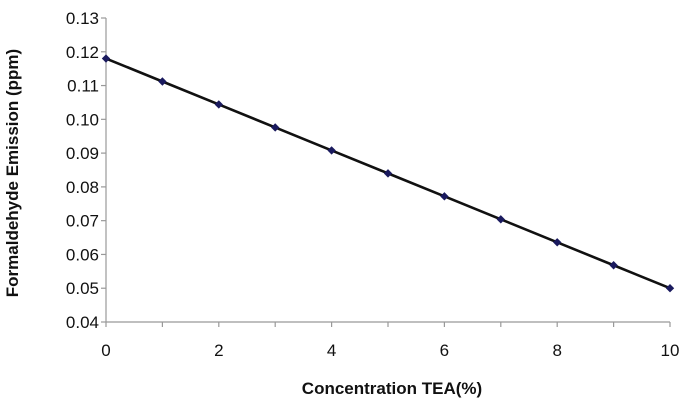  I want to click on y-tick-label: 0.13, so click(82, 18).